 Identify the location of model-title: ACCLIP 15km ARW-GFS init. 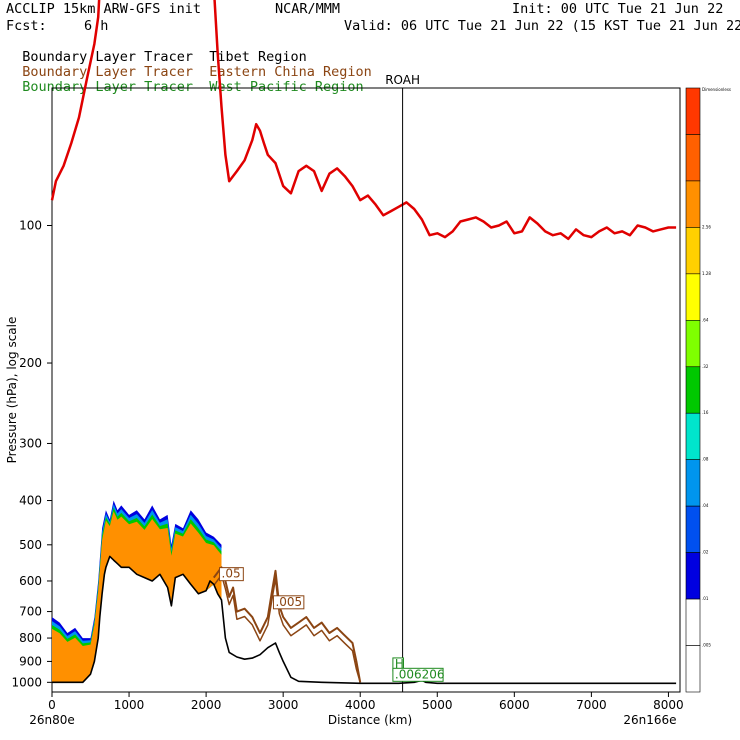
(104, 9).